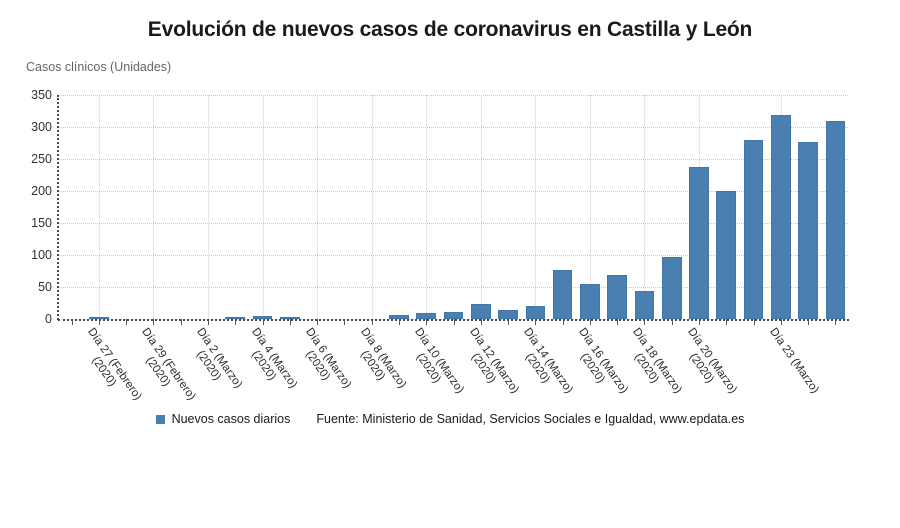 The height and width of the screenshot is (528, 900). Describe the element at coordinates (268, 362) in the screenshot. I see `x-axis-label: Día 4 (Marzo) (2020)` at that location.